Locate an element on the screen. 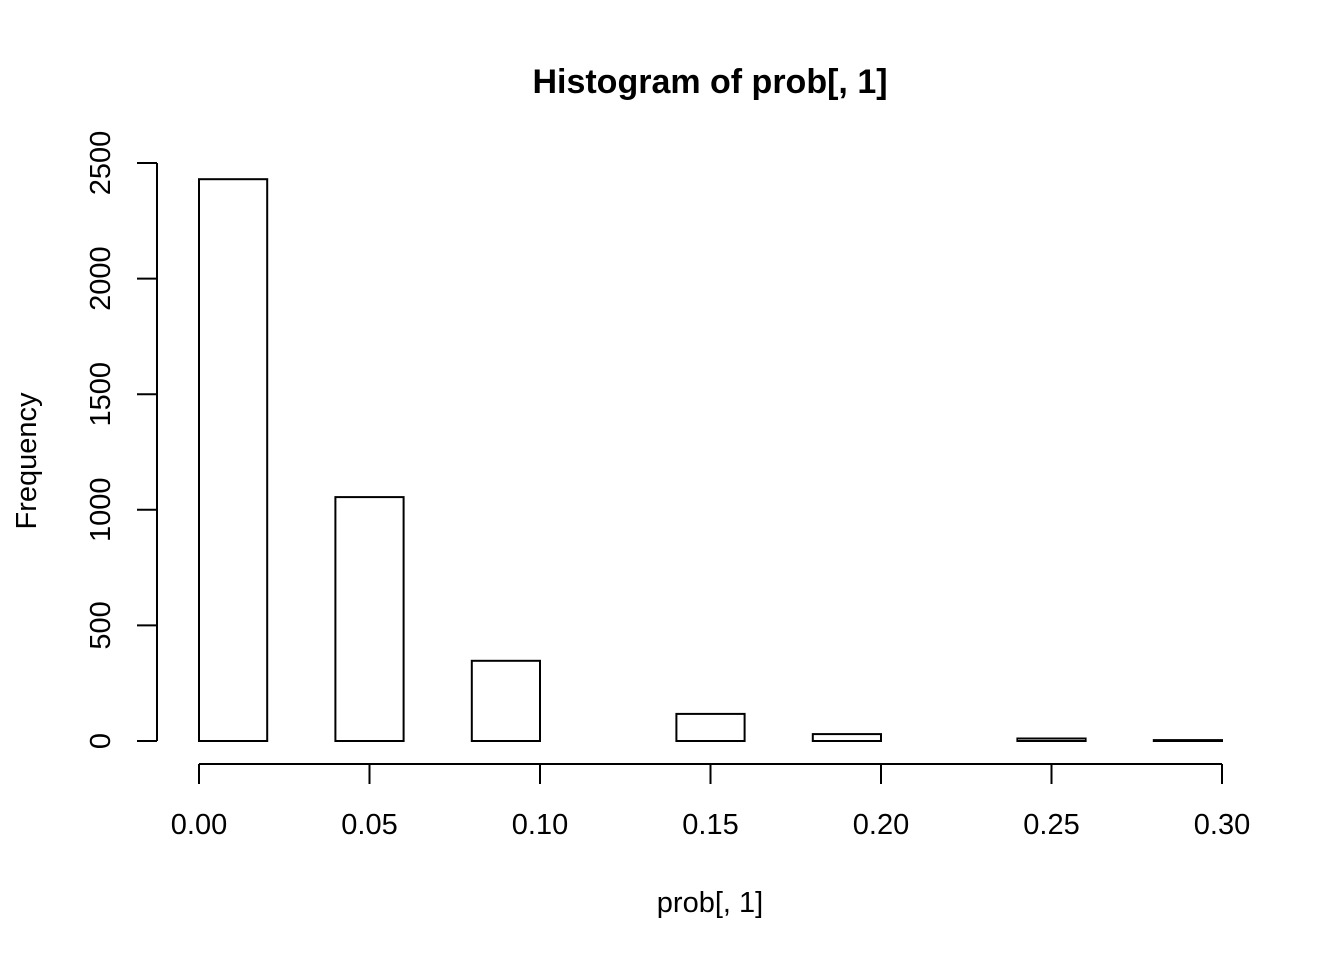 The height and width of the screenshot is (960, 1344). y-tick-label: 2500 is located at coordinates (101, 163).